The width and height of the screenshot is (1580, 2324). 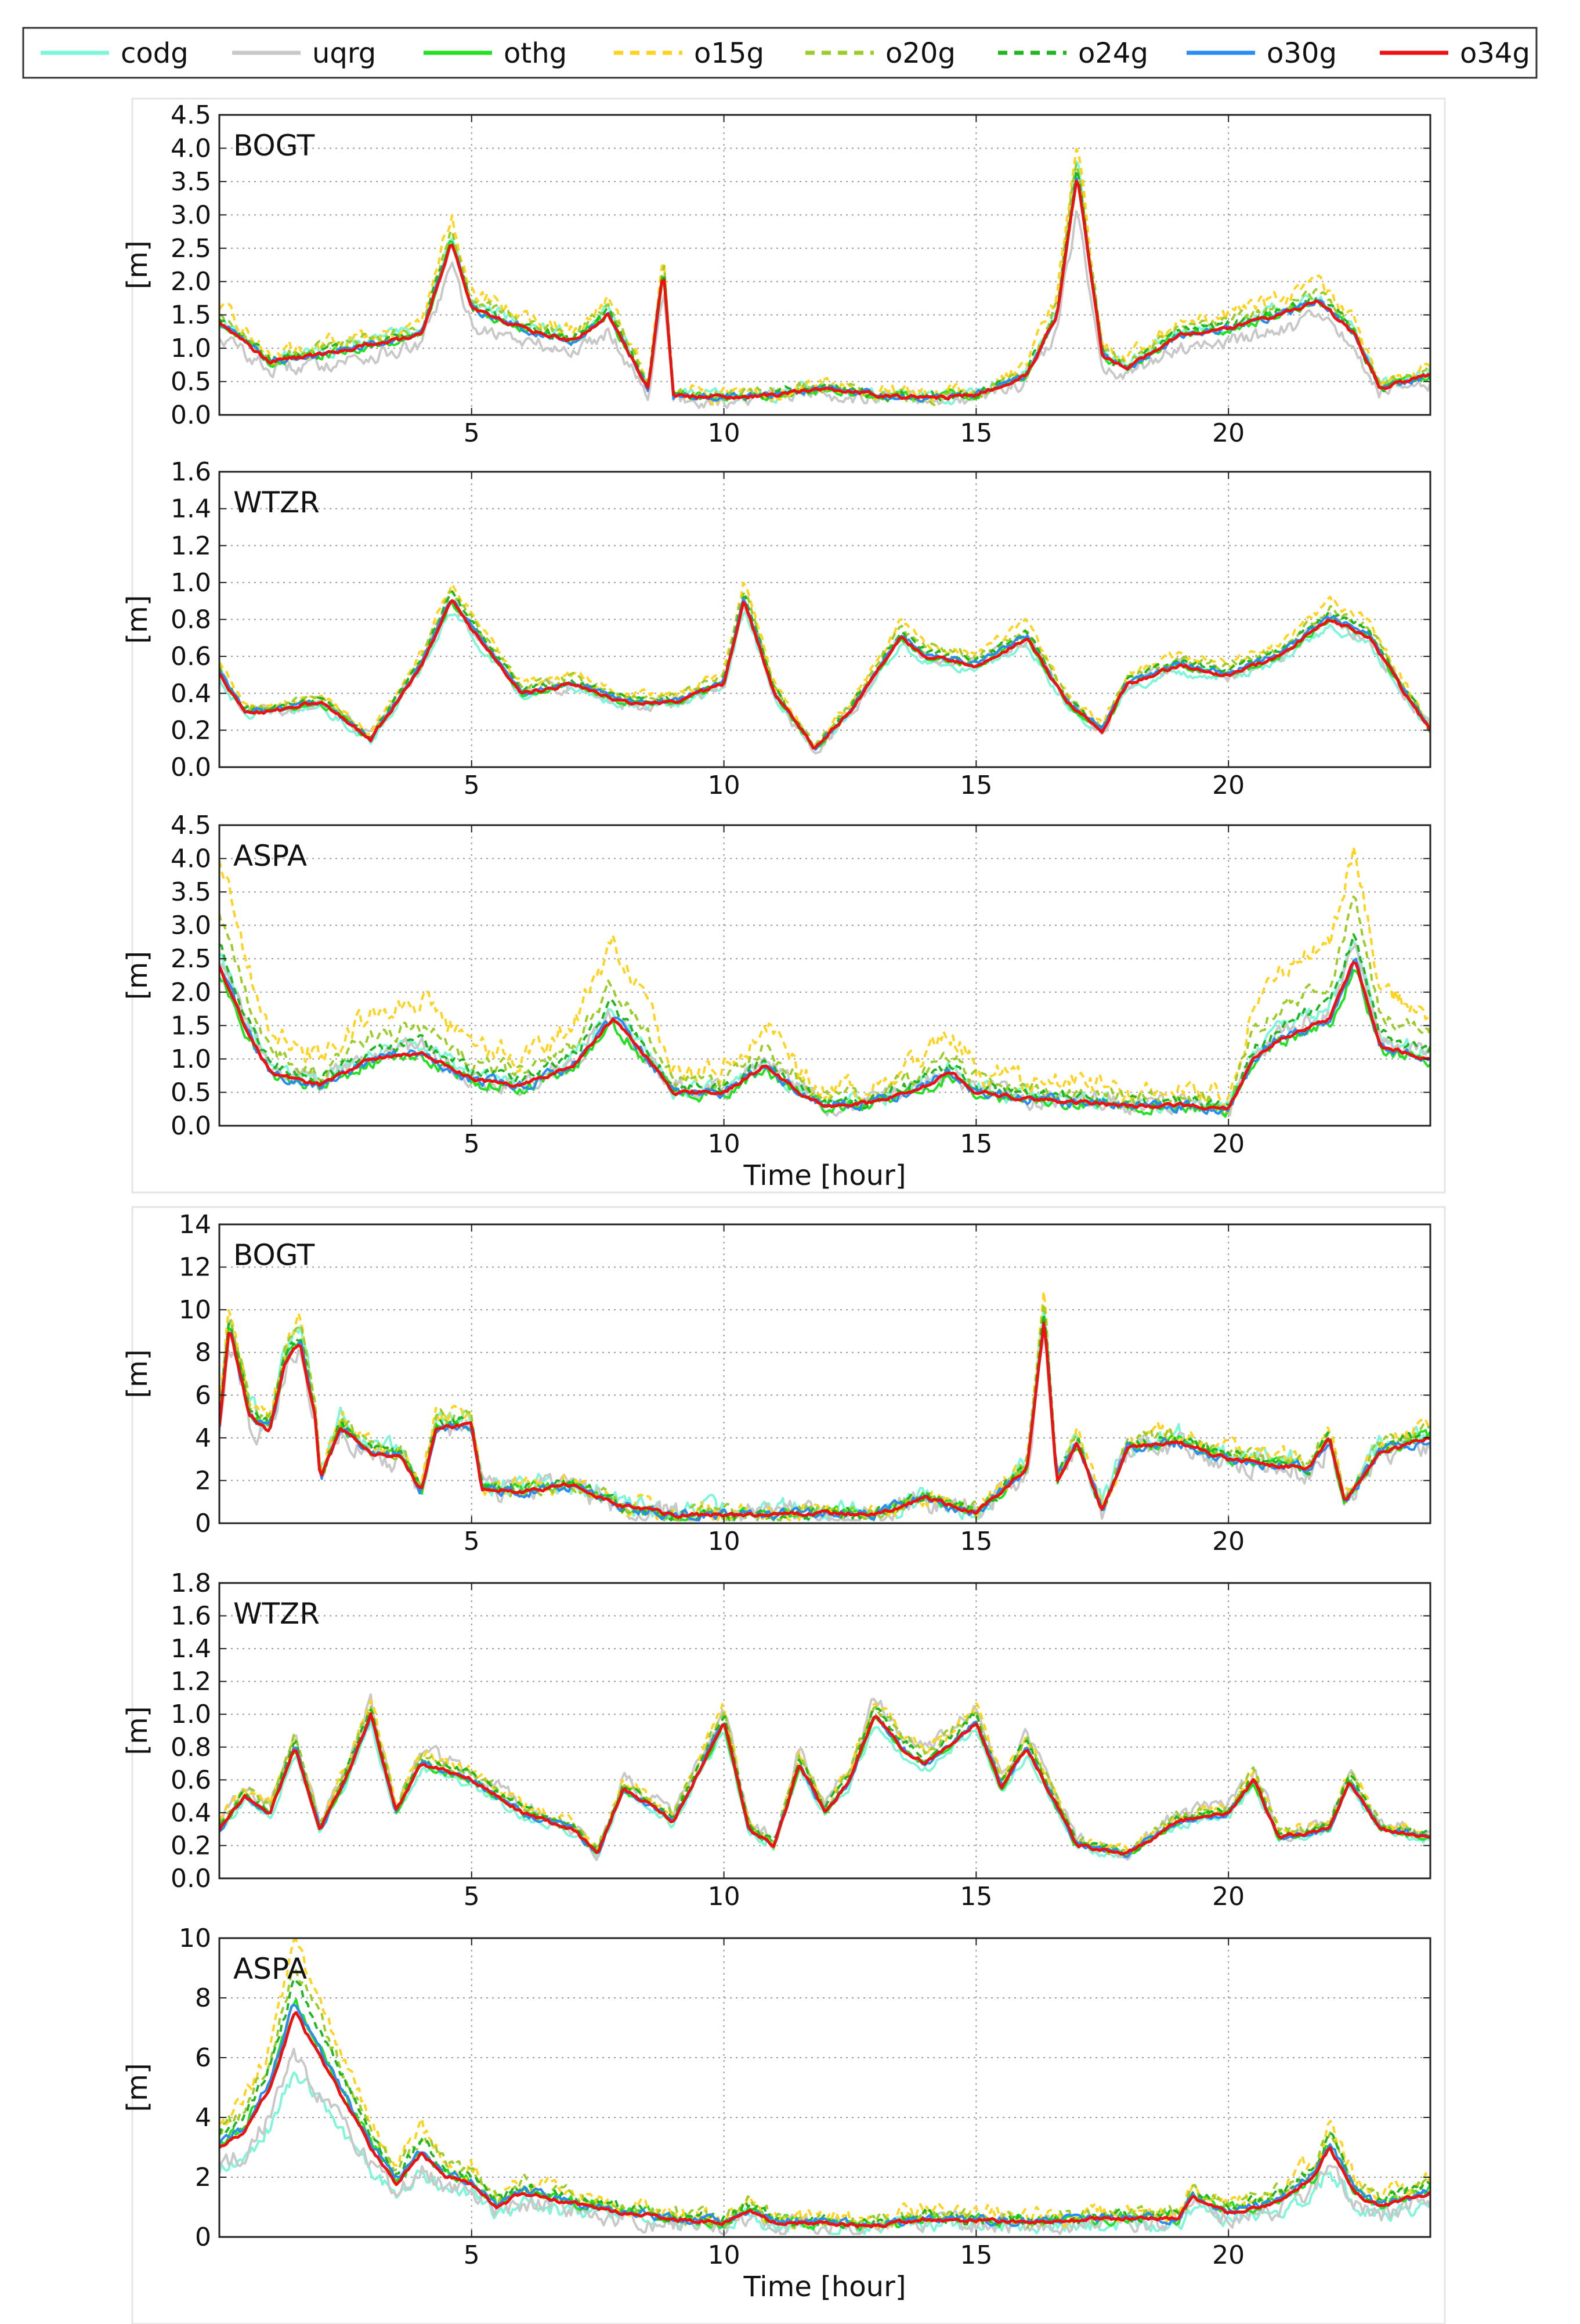 I want to click on y-tick-label: 0, so click(x=203, y=1523).